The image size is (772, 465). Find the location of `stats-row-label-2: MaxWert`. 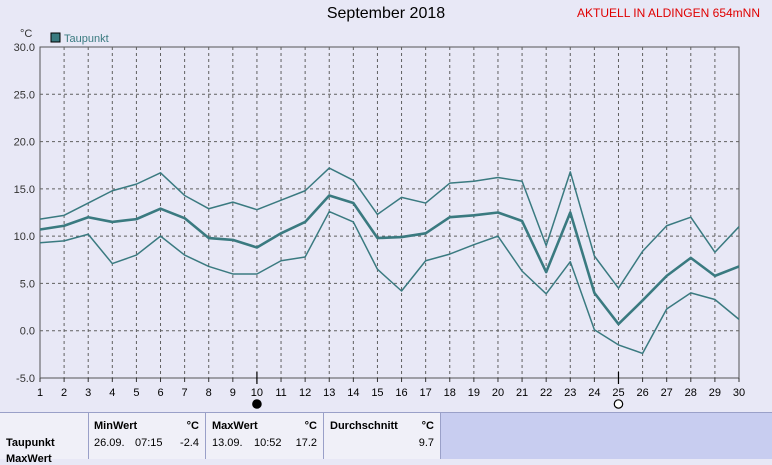

stats-row-label-2: MaxWert is located at coordinates (29, 459).